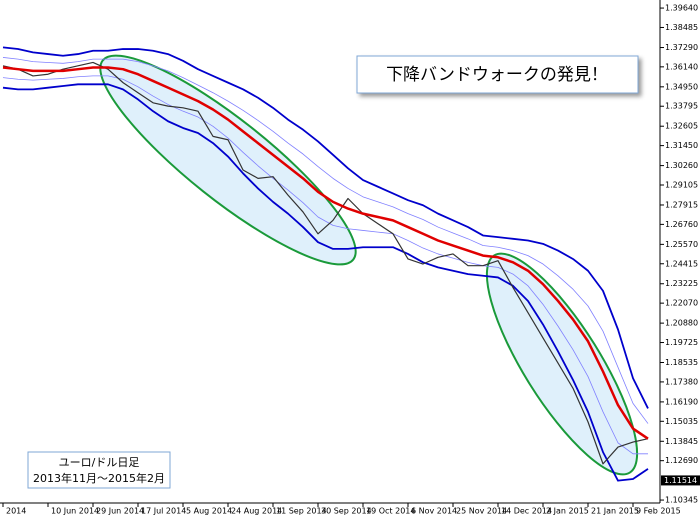  What do you see at coordinates (681, 441) in the screenshot?
I see `y-tick-label: 1.13845` at bounding box center [681, 441].